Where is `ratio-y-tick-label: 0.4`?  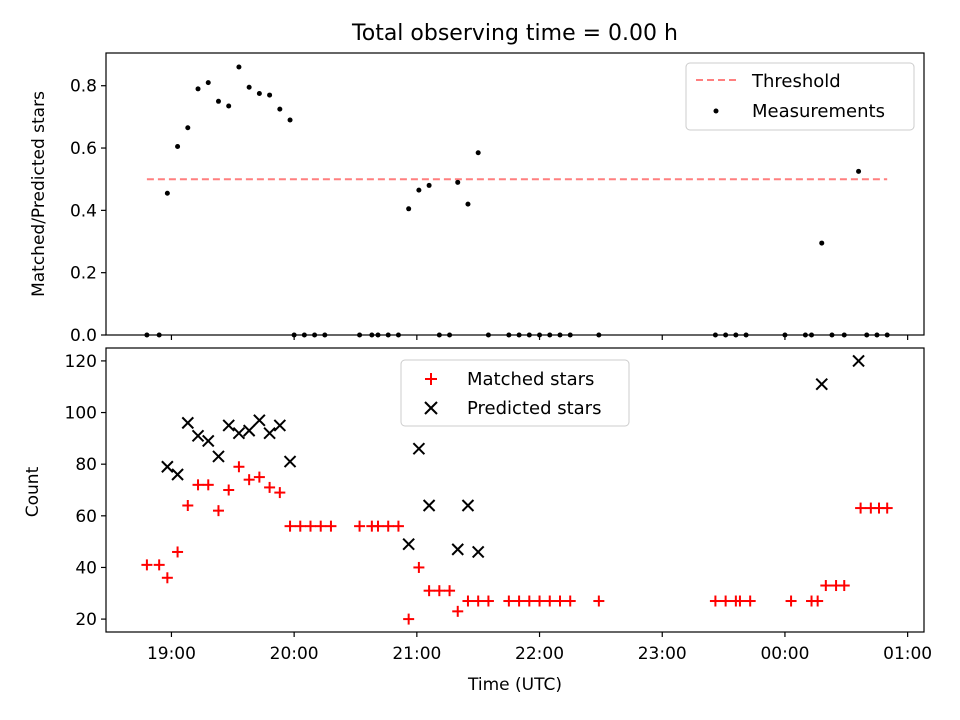
ratio-y-tick-label: 0.4 is located at coordinates (83, 211).